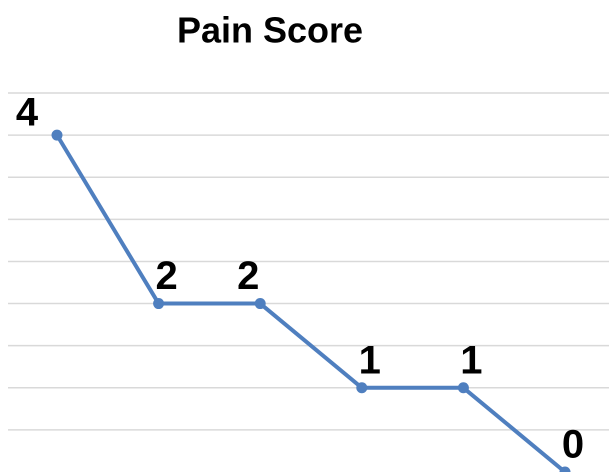  Describe the element at coordinates (573, 445) in the screenshot. I see `data-label: 0` at that location.